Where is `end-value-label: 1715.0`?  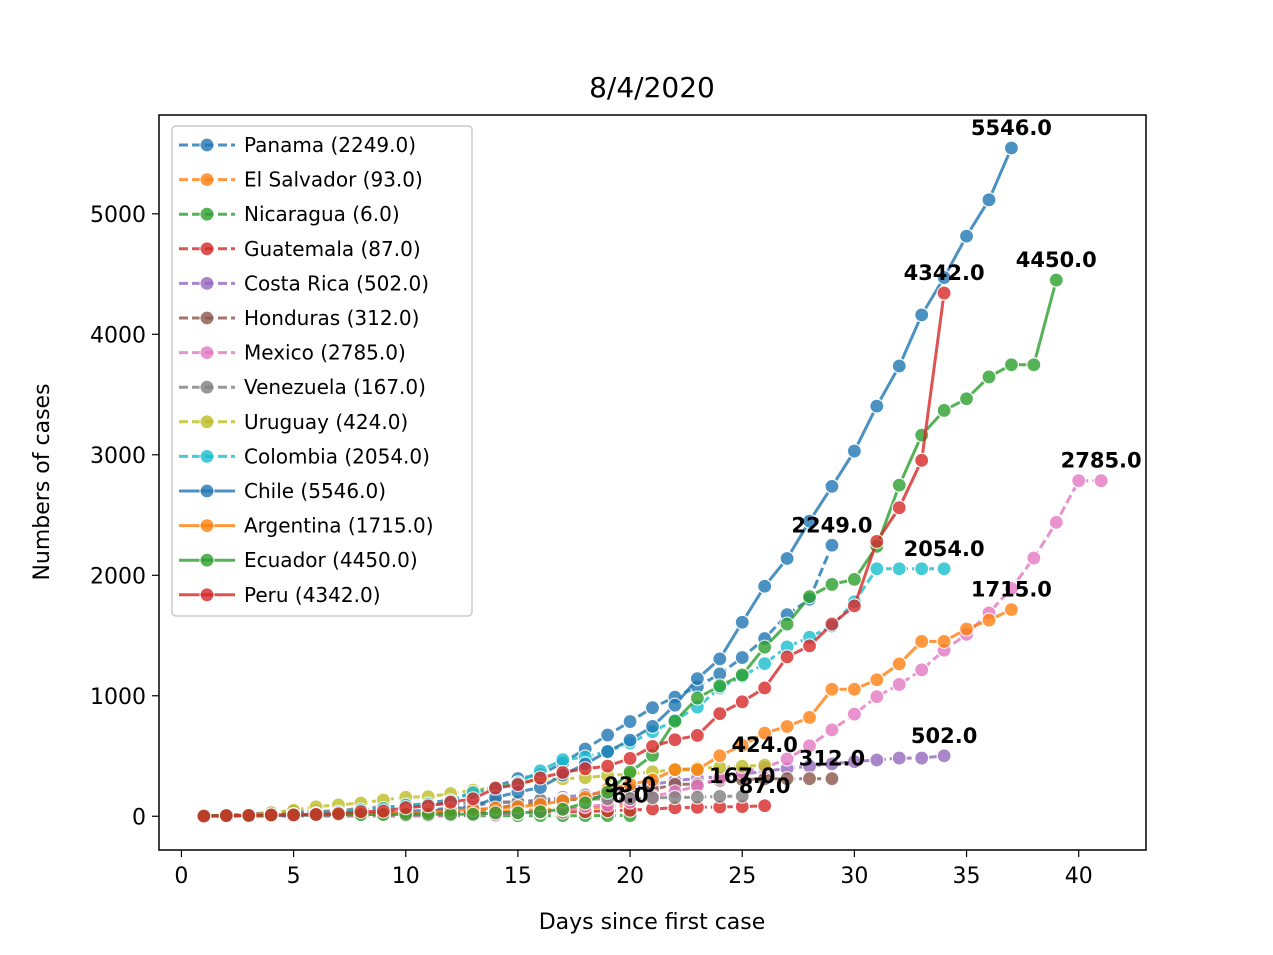 end-value-label: 1715.0 is located at coordinates (1011, 590).